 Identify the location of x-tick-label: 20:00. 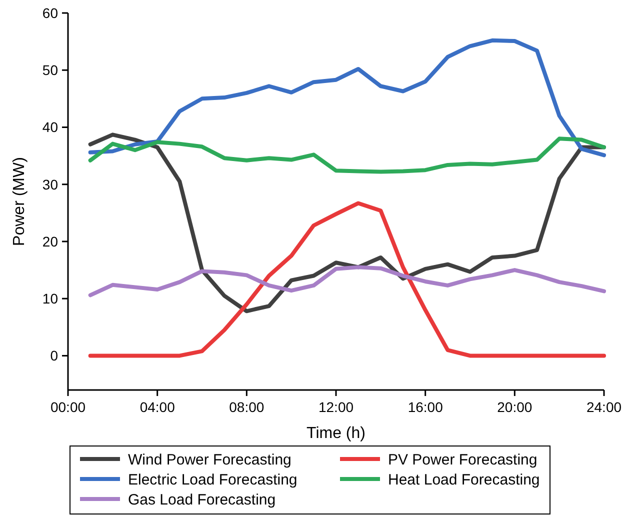
(514, 407).